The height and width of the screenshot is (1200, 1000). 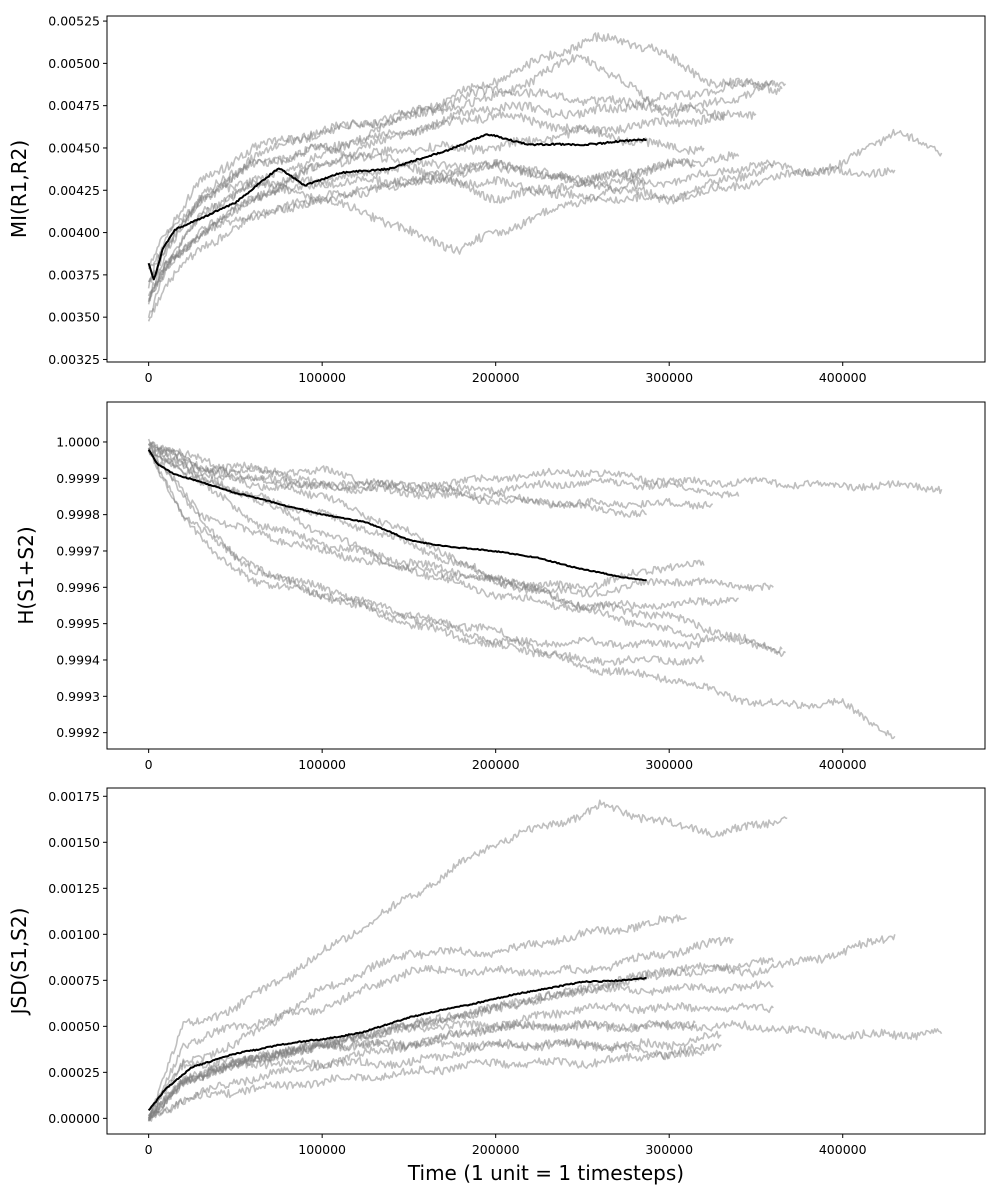 I want to click on y-tick-label: 0.00100, so click(x=74, y=934).